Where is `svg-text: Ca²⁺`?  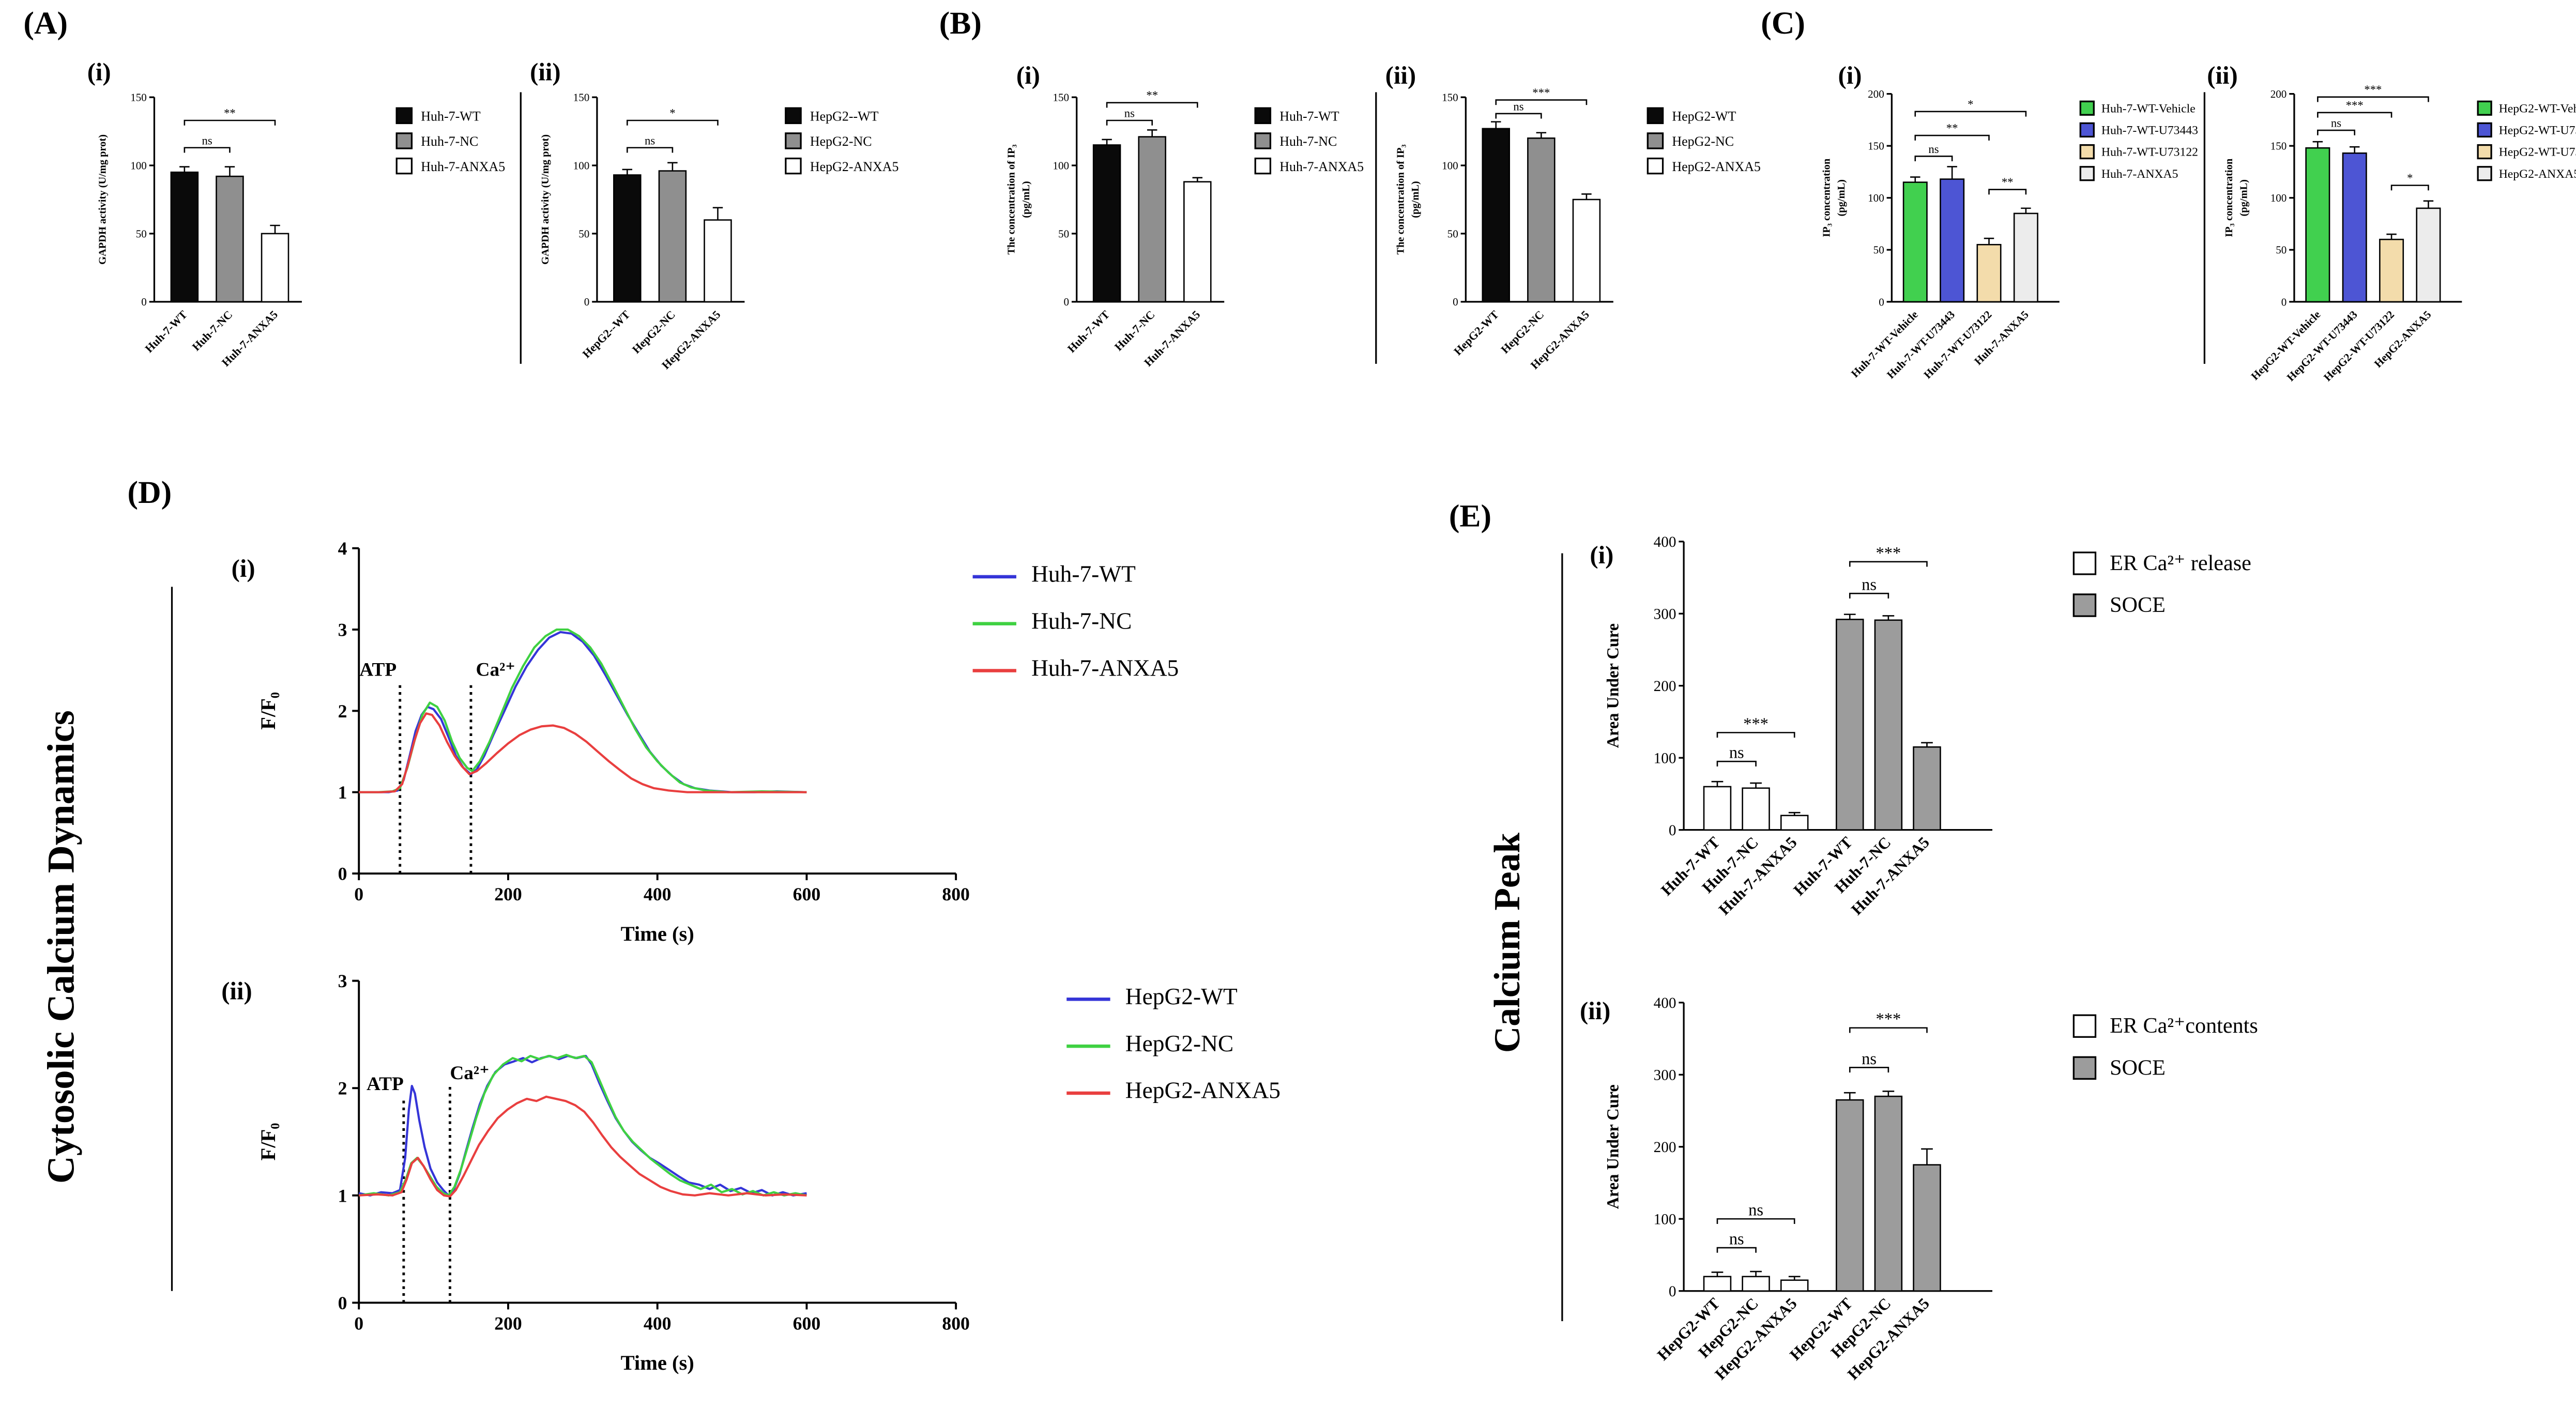
svg-text: Ca²⁺ is located at coordinates (469, 1073).